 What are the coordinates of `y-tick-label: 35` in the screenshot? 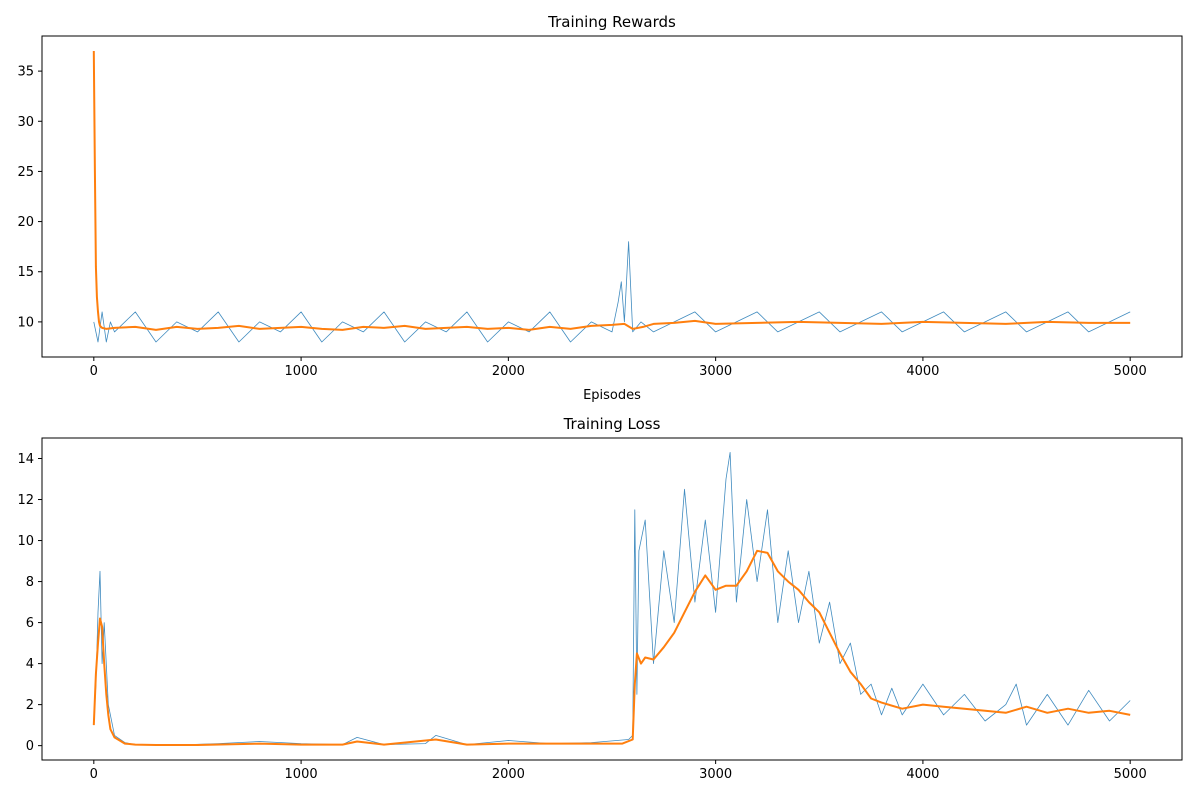 It's located at (25, 72).